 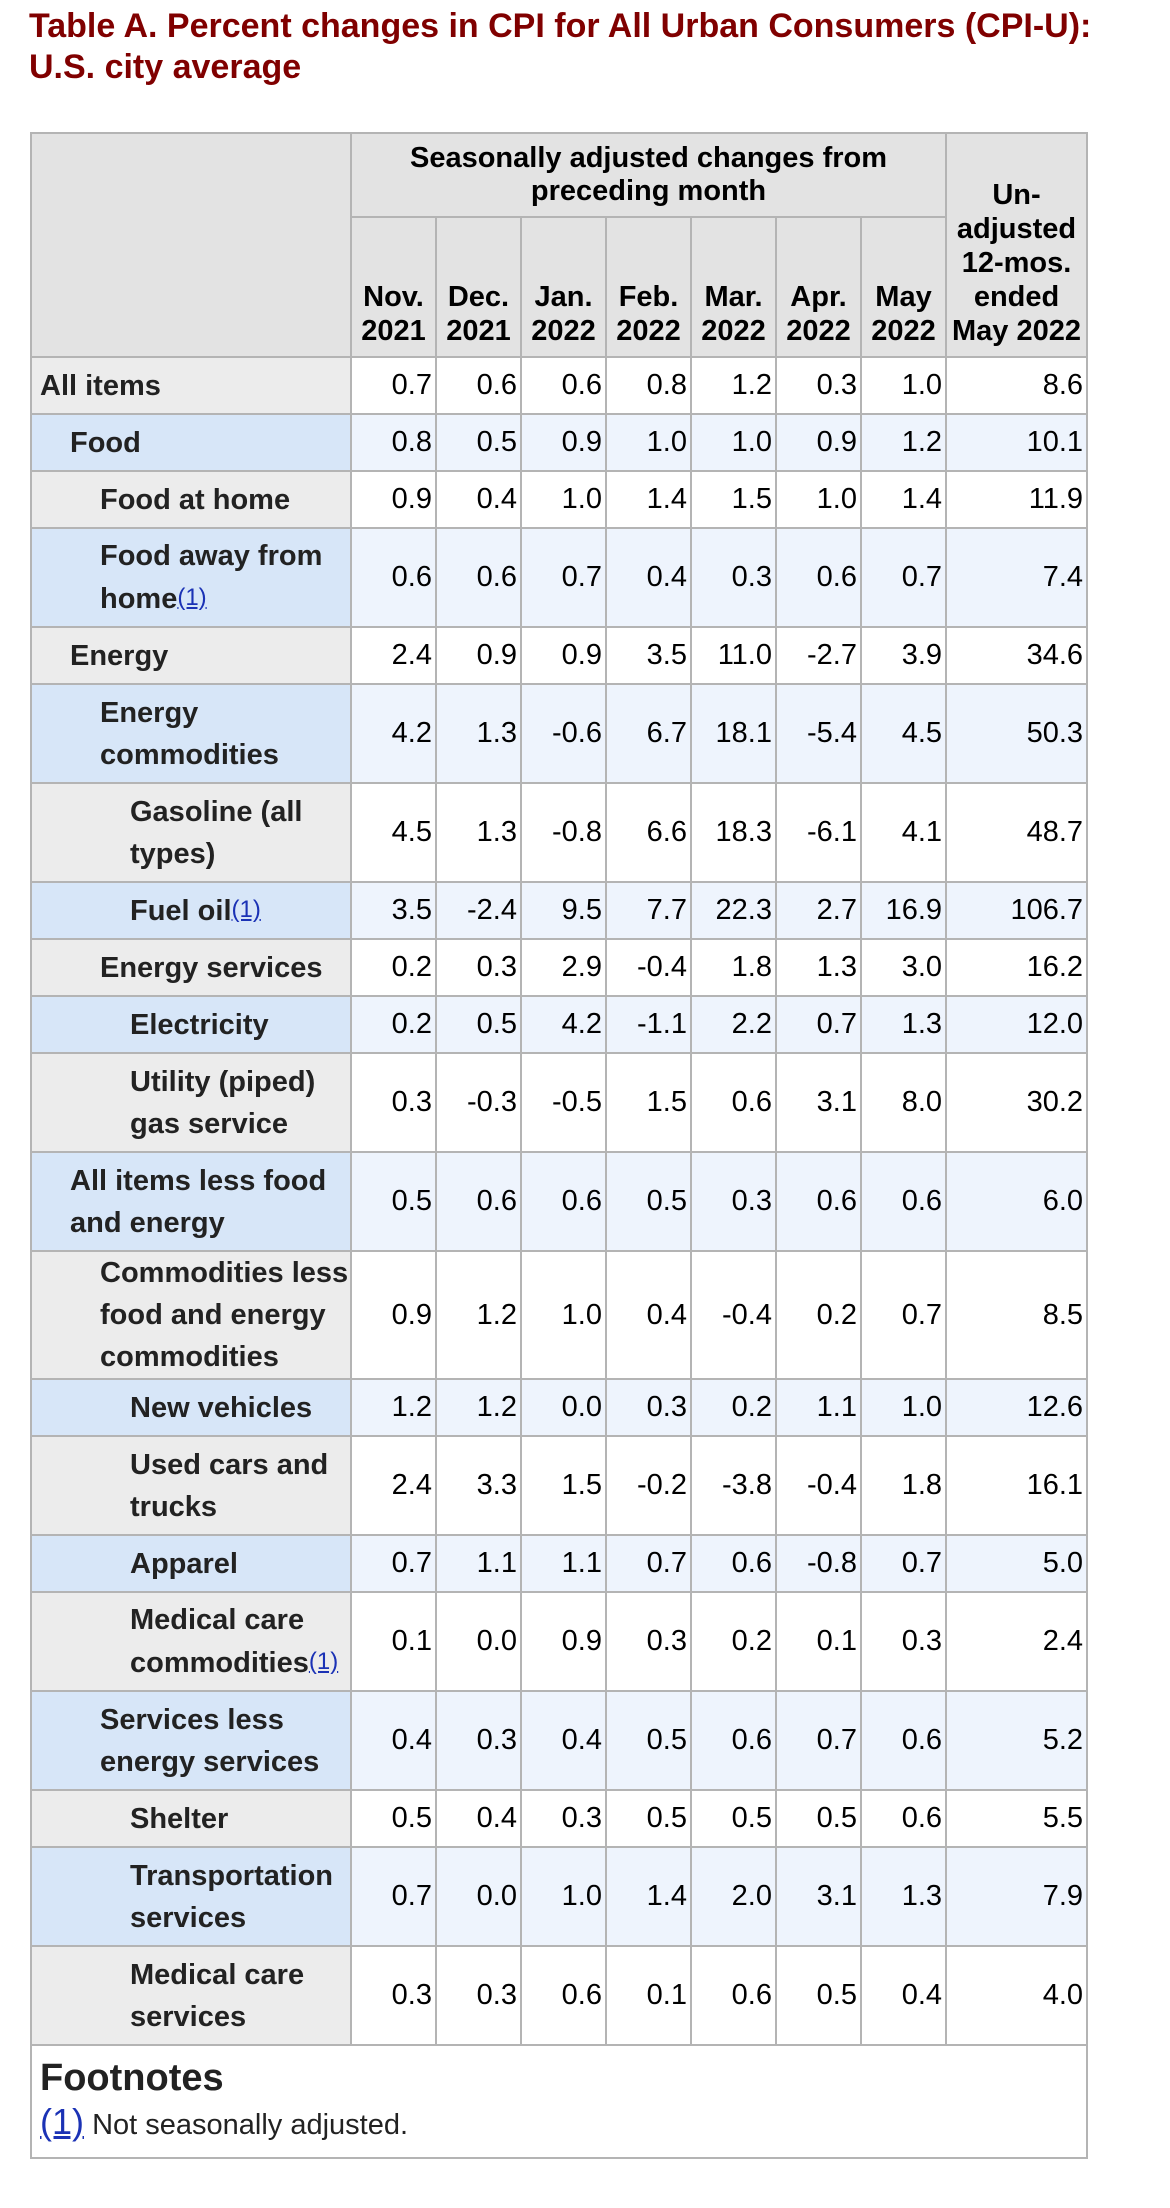 What do you see at coordinates (191, 1563) in the screenshot?
I see `row-label: Apparel` at bounding box center [191, 1563].